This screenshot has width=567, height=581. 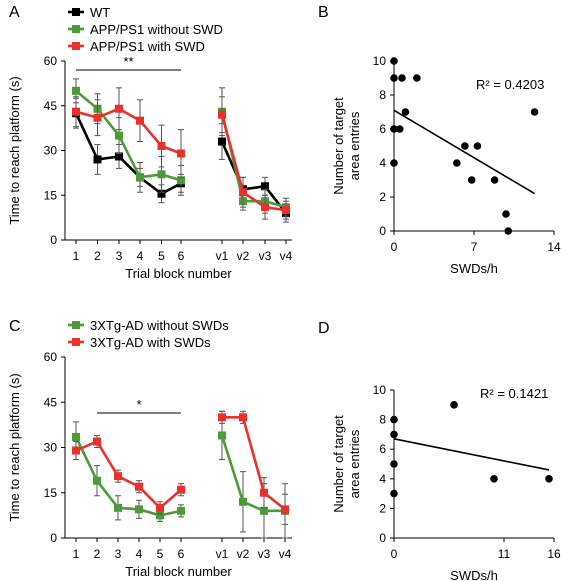 I want to click on series-1-line, so click(x=252, y=474).